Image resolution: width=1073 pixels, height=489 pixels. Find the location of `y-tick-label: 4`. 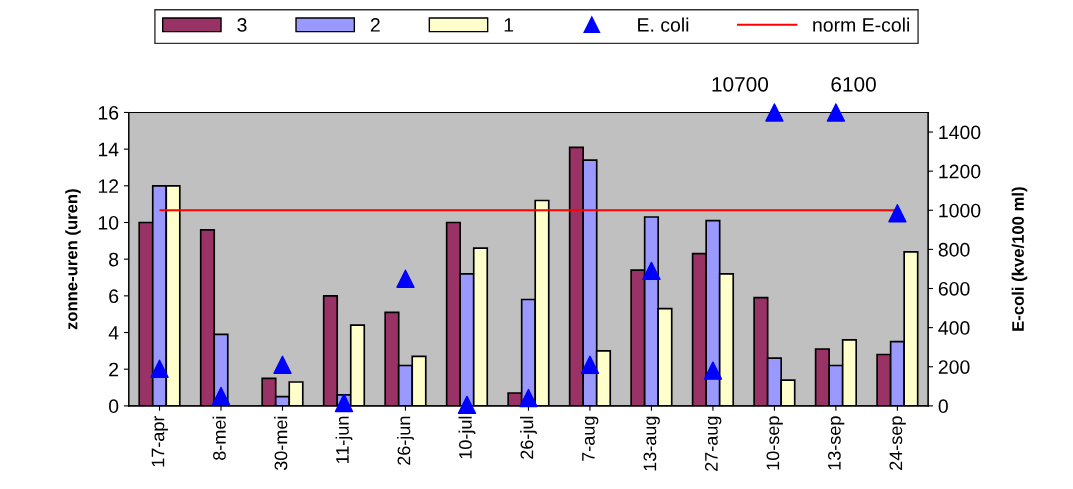

y-tick-label: 4 is located at coordinates (113, 333).